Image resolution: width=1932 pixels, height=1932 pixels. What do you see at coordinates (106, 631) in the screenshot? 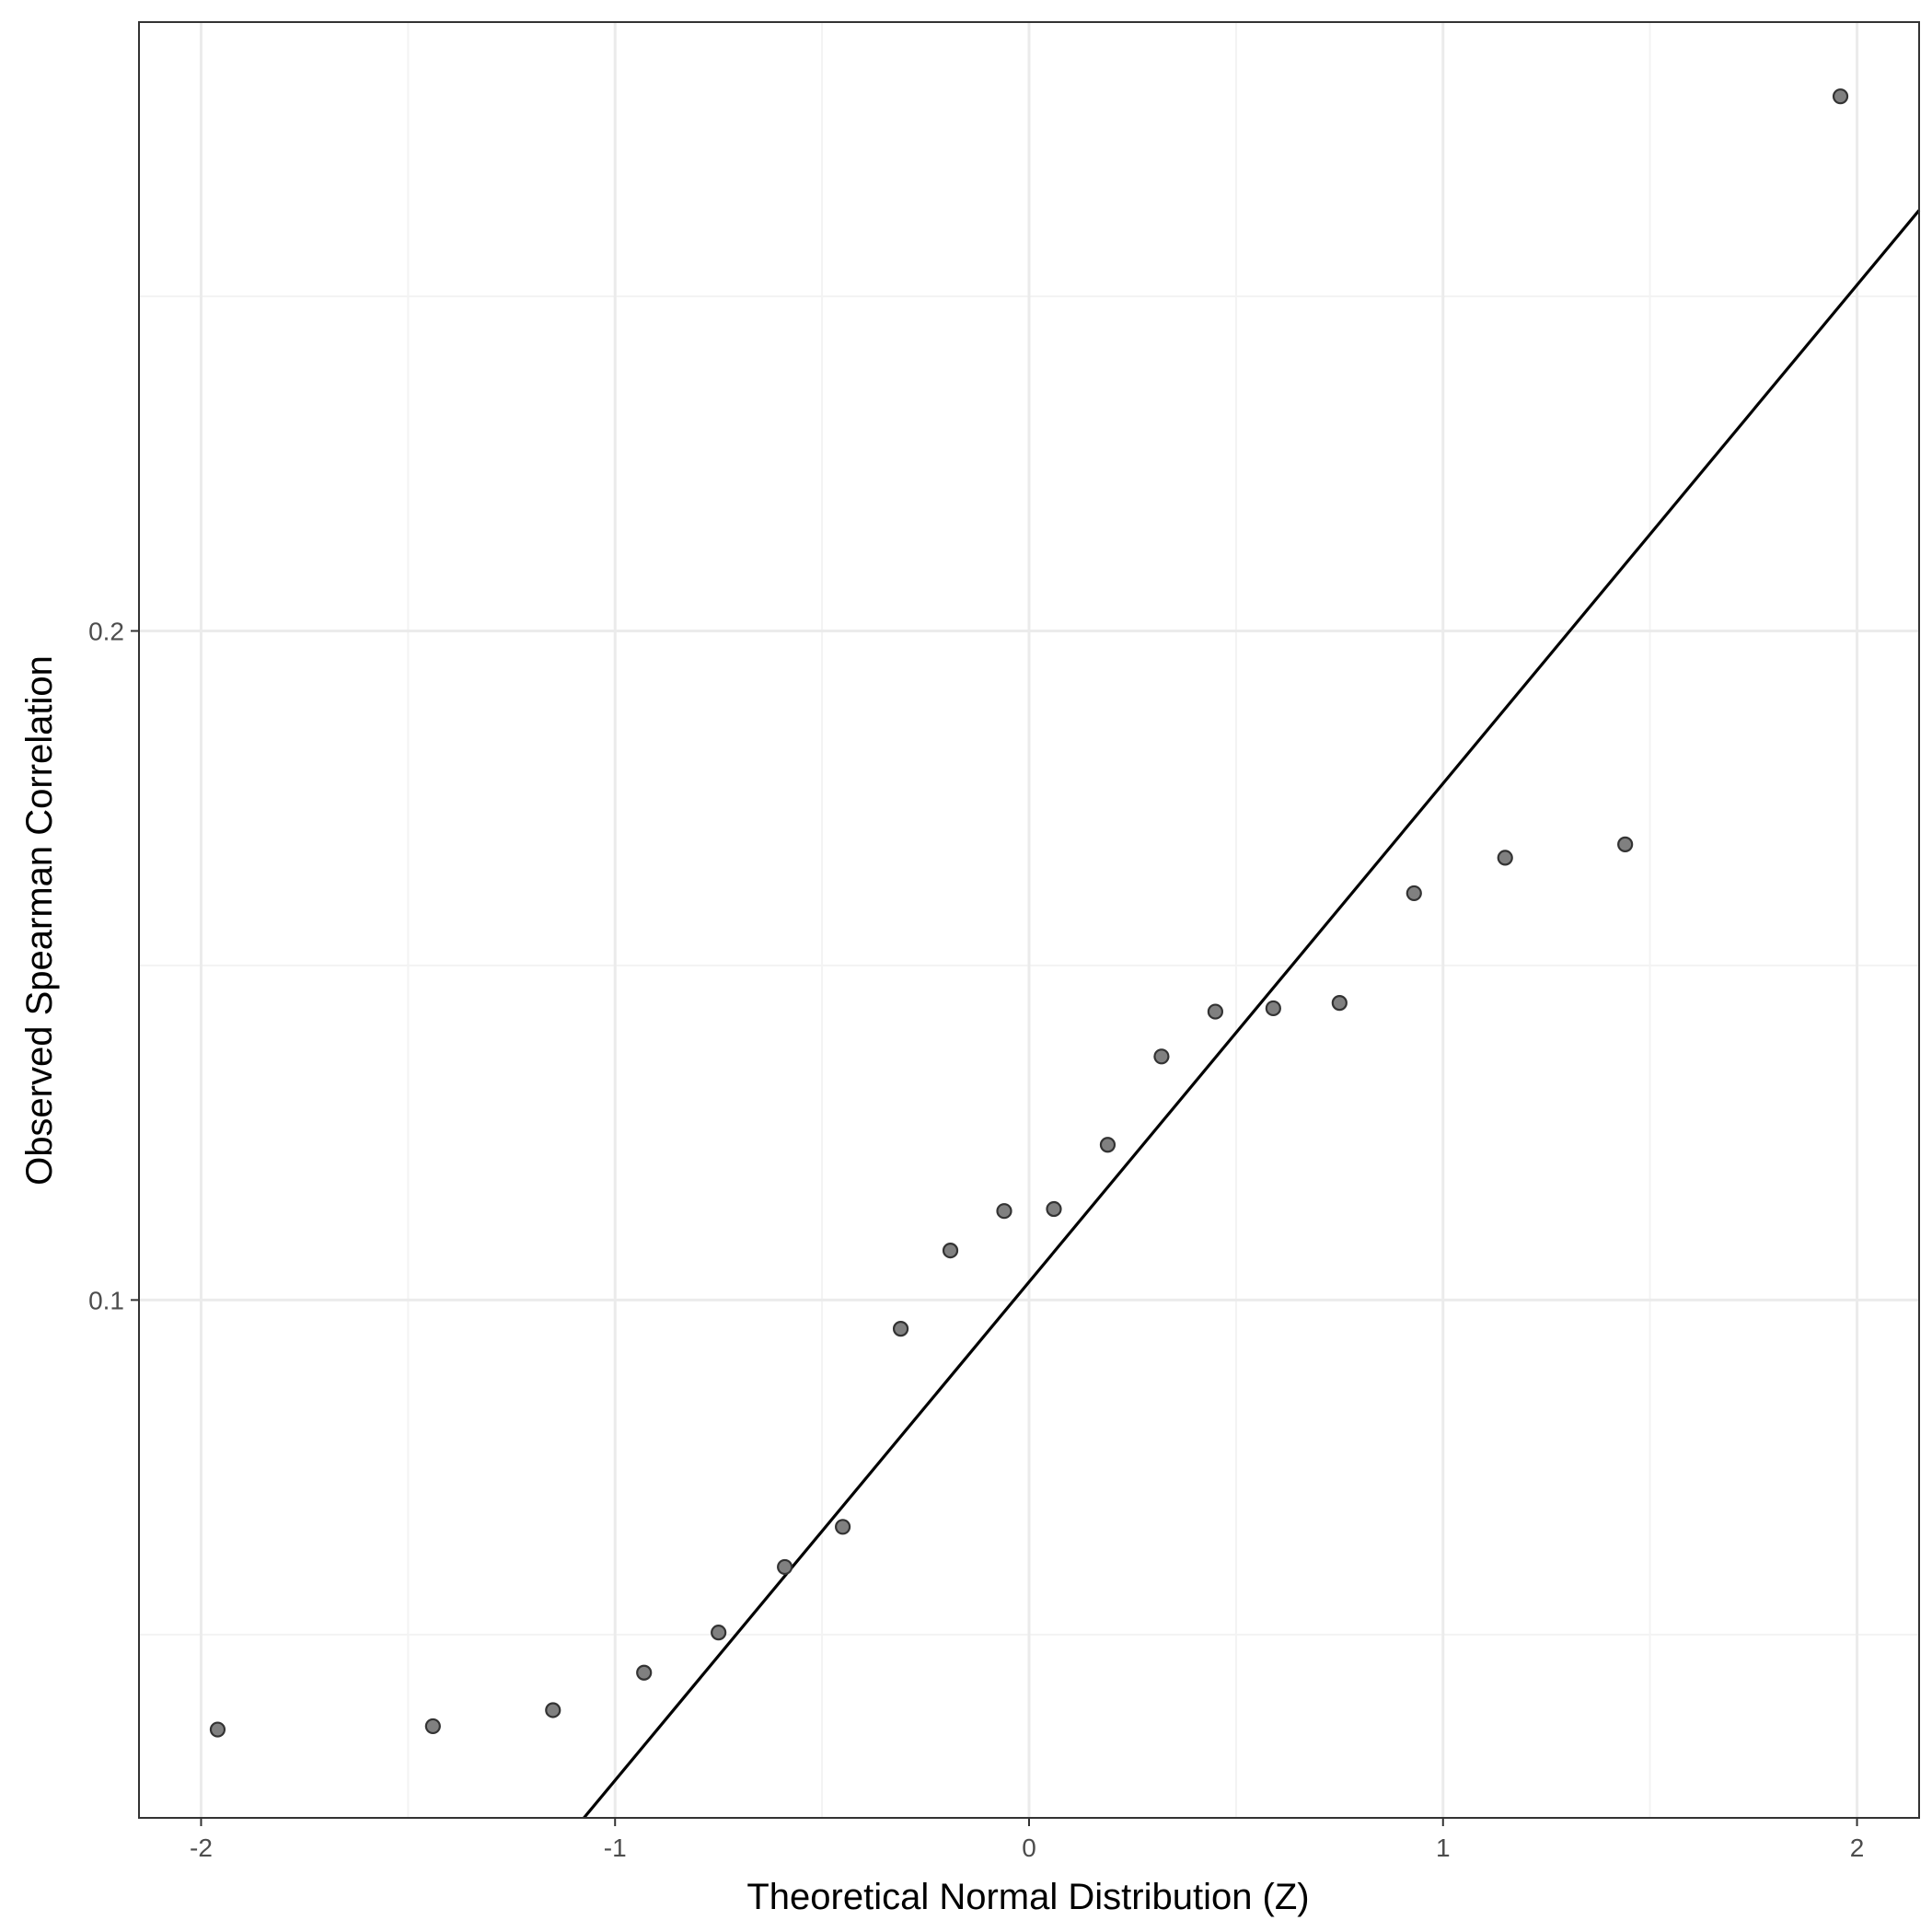
I see `y-tick-label: 0.2` at bounding box center [106, 631].